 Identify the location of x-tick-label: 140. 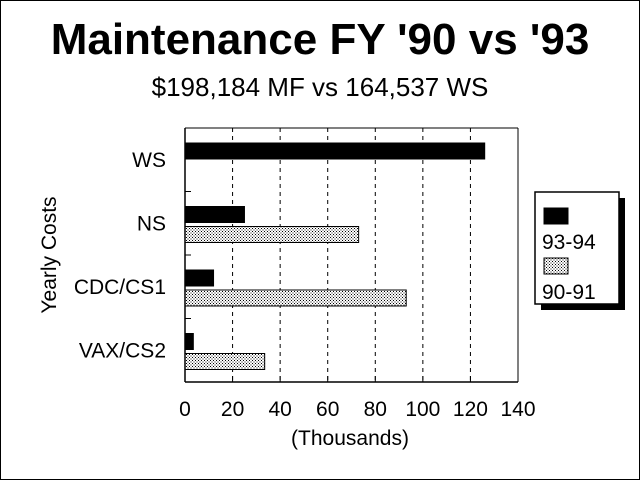
(517, 409).